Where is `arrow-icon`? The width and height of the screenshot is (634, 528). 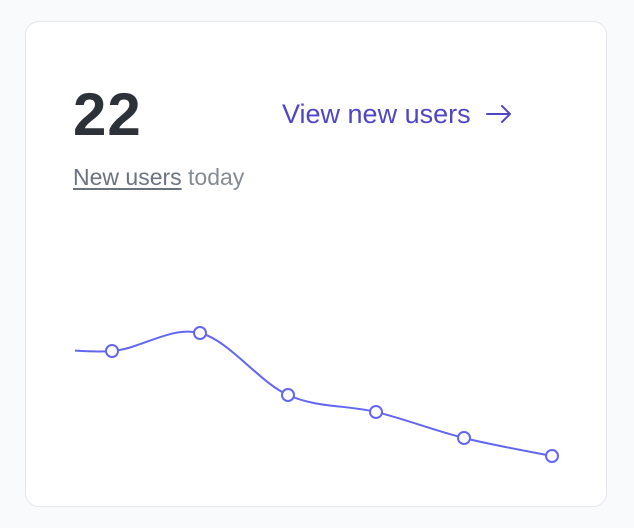 arrow-icon is located at coordinates (498, 114).